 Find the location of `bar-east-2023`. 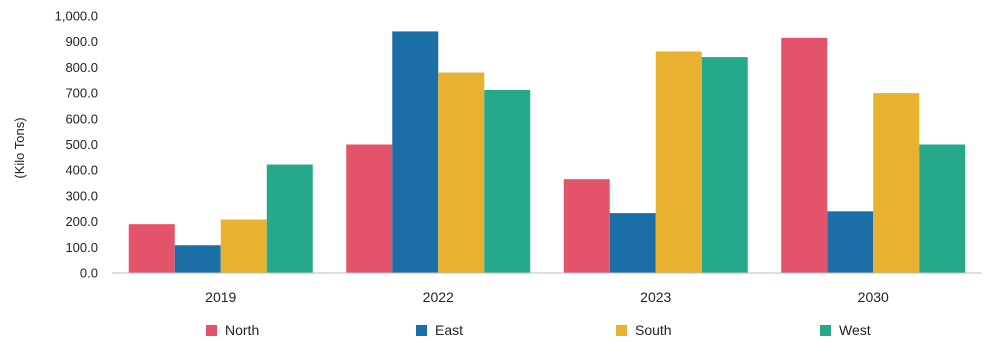

bar-east-2023 is located at coordinates (632, 243).